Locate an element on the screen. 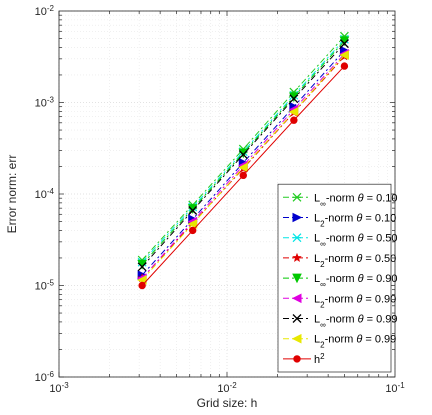 This screenshot has height=415, width=432. legend-entry: L2-norm θ = 0.50 is located at coordinates (339, 260).